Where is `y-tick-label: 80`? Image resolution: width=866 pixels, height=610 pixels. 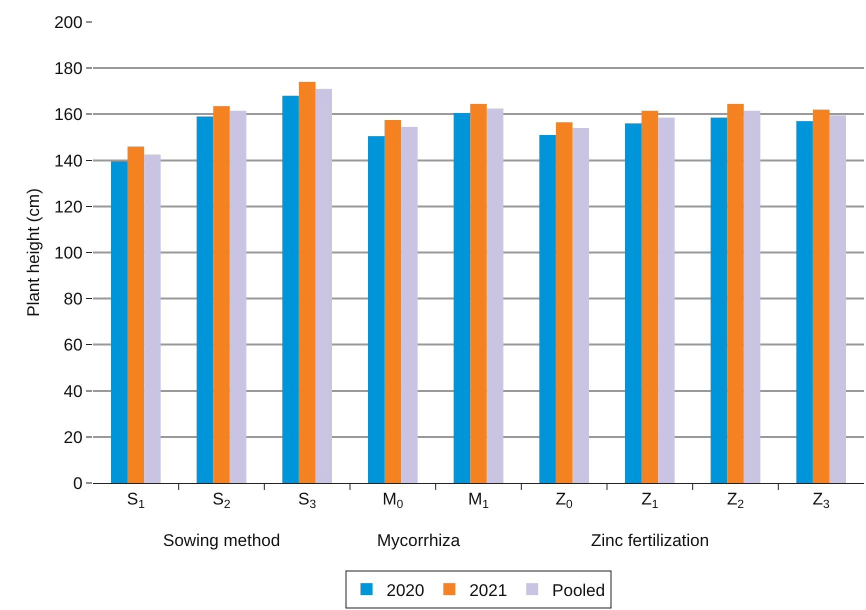
y-tick-label: 80 is located at coordinates (73, 299).